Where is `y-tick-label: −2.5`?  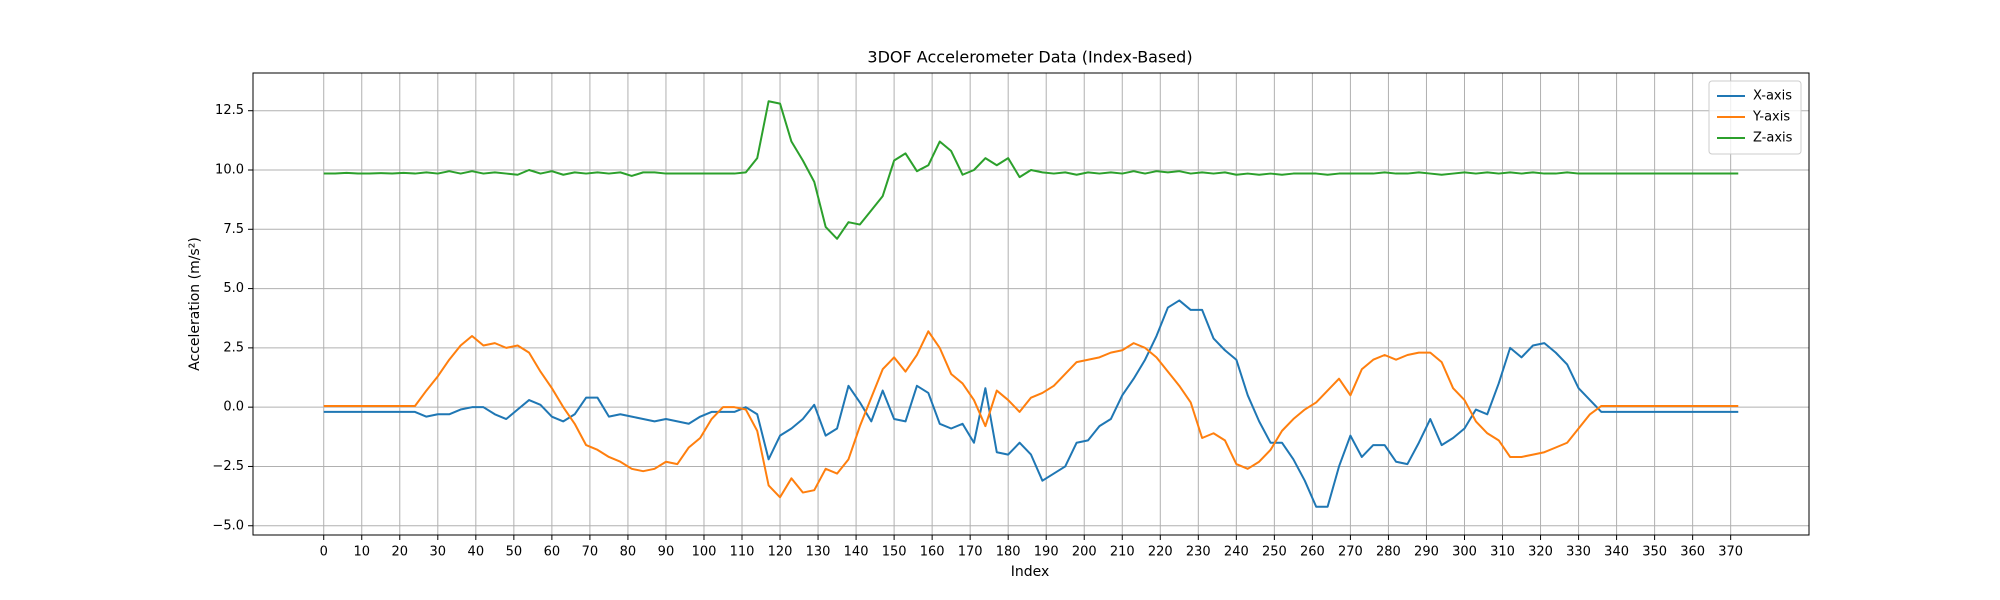
y-tick-label: −2.5 is located at coordinates (228, 466).